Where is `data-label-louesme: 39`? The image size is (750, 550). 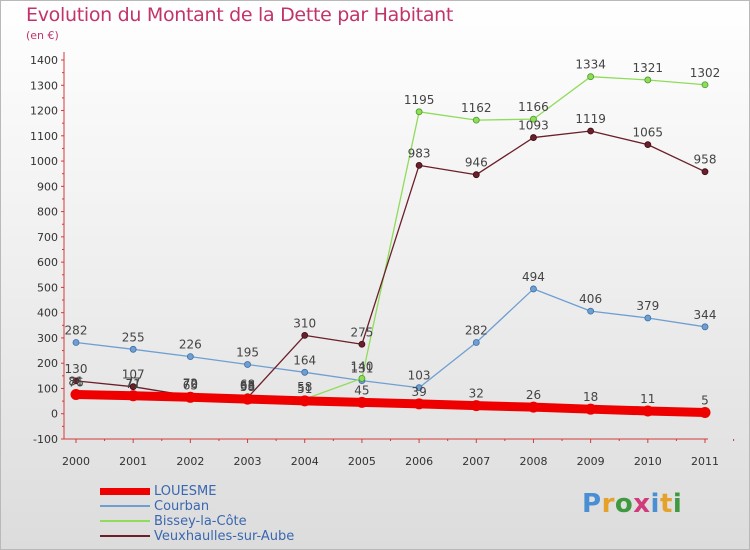
data-label-louesme: 39 is located at coordinates (418, 392).